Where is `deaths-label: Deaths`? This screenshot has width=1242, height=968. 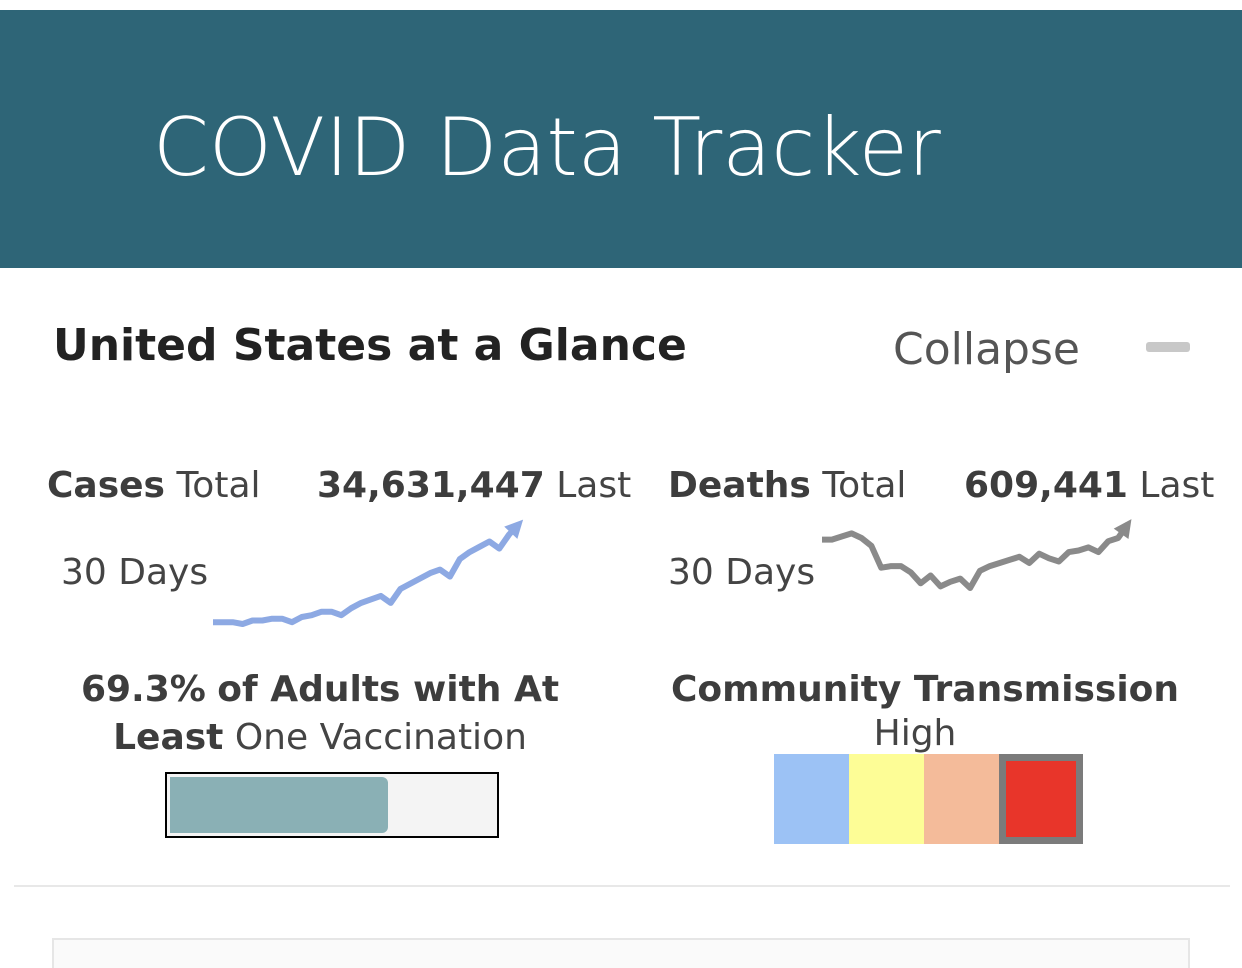 deaths-label: Deaths is located at coordinates (739, 485).